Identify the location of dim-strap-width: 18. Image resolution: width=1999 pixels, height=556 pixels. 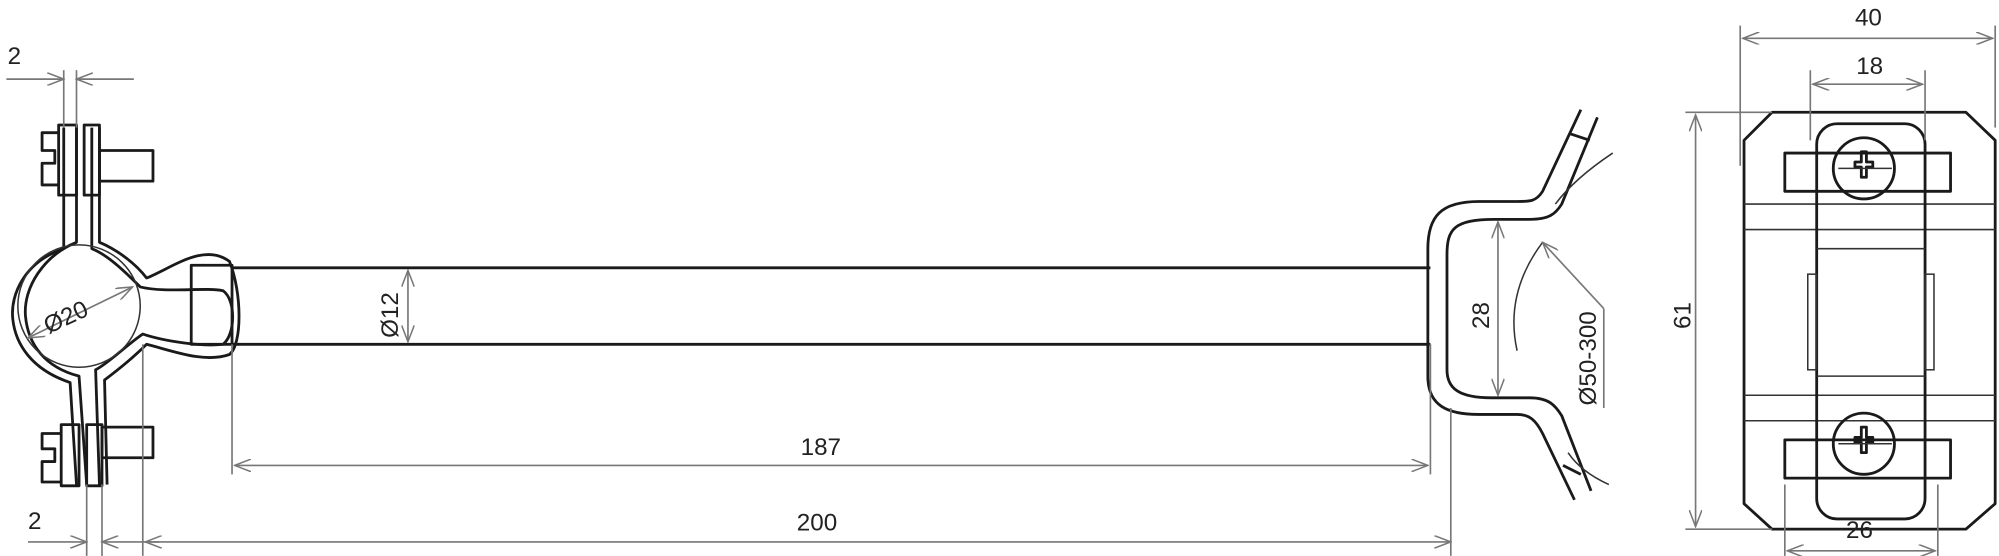
(1869, 66).